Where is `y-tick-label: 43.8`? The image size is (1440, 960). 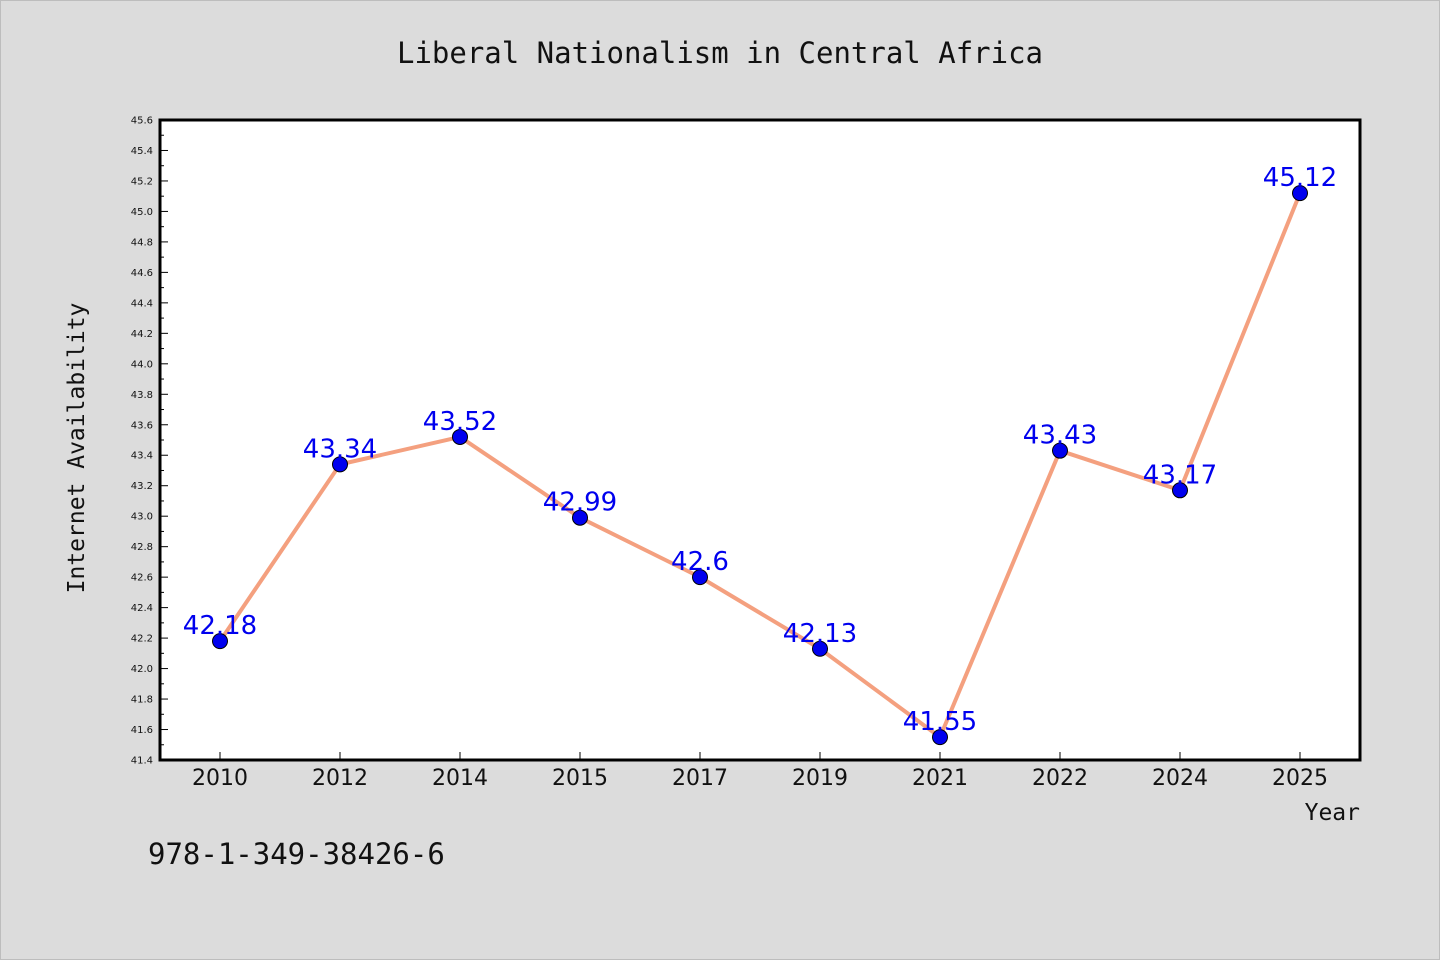 y-tick-label: 43.8 is located at coordinates (142, 395).